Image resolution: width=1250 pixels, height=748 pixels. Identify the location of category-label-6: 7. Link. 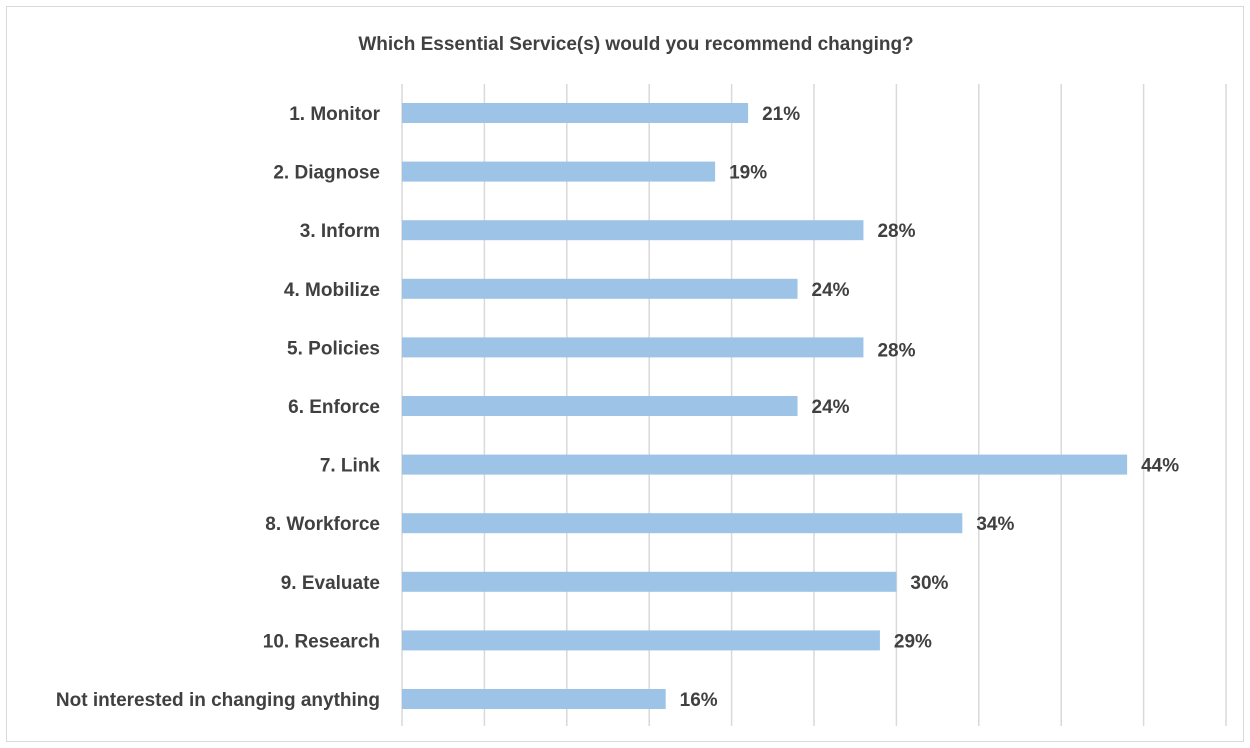
(350, 466).